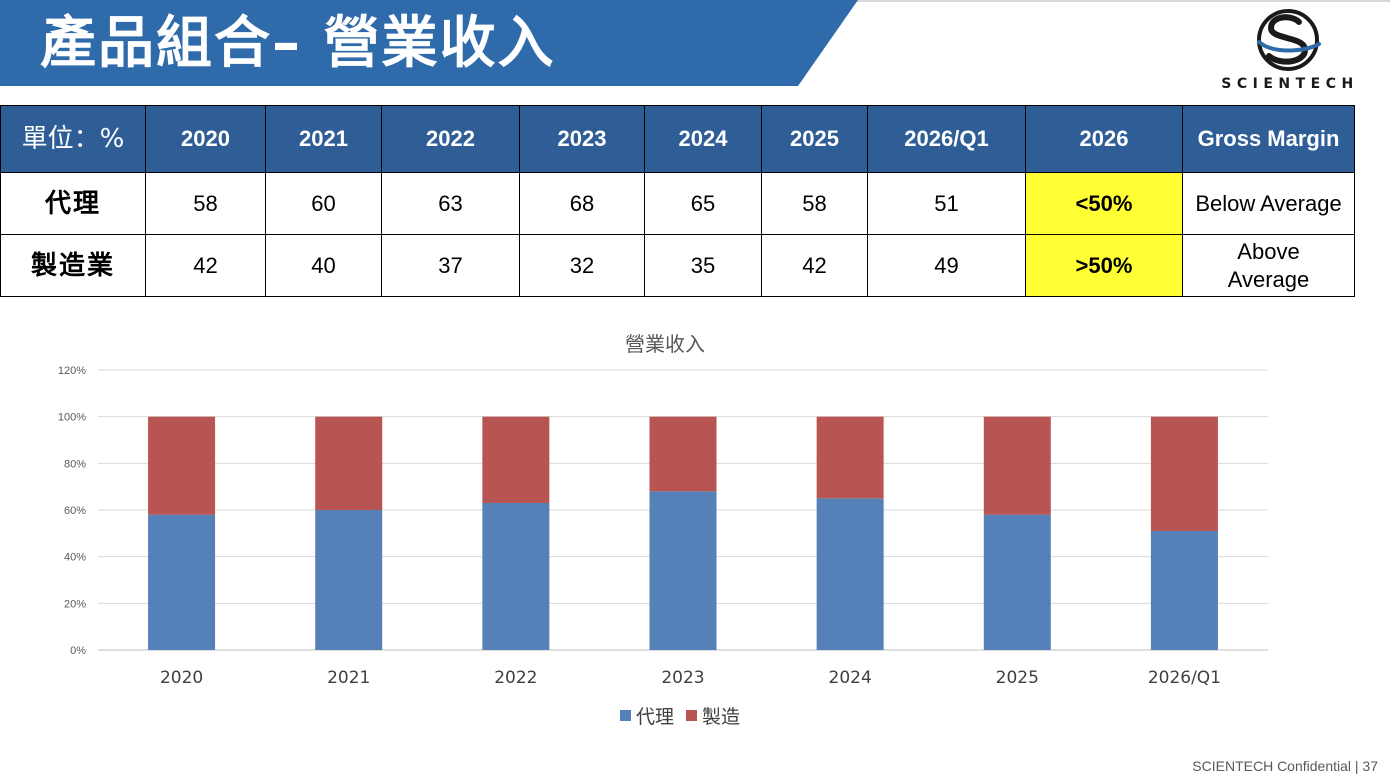 The width and height of the screenshot is (1390, 782). I want to click on logo-wordmark: SCIENTECH, so click(1290, 84).